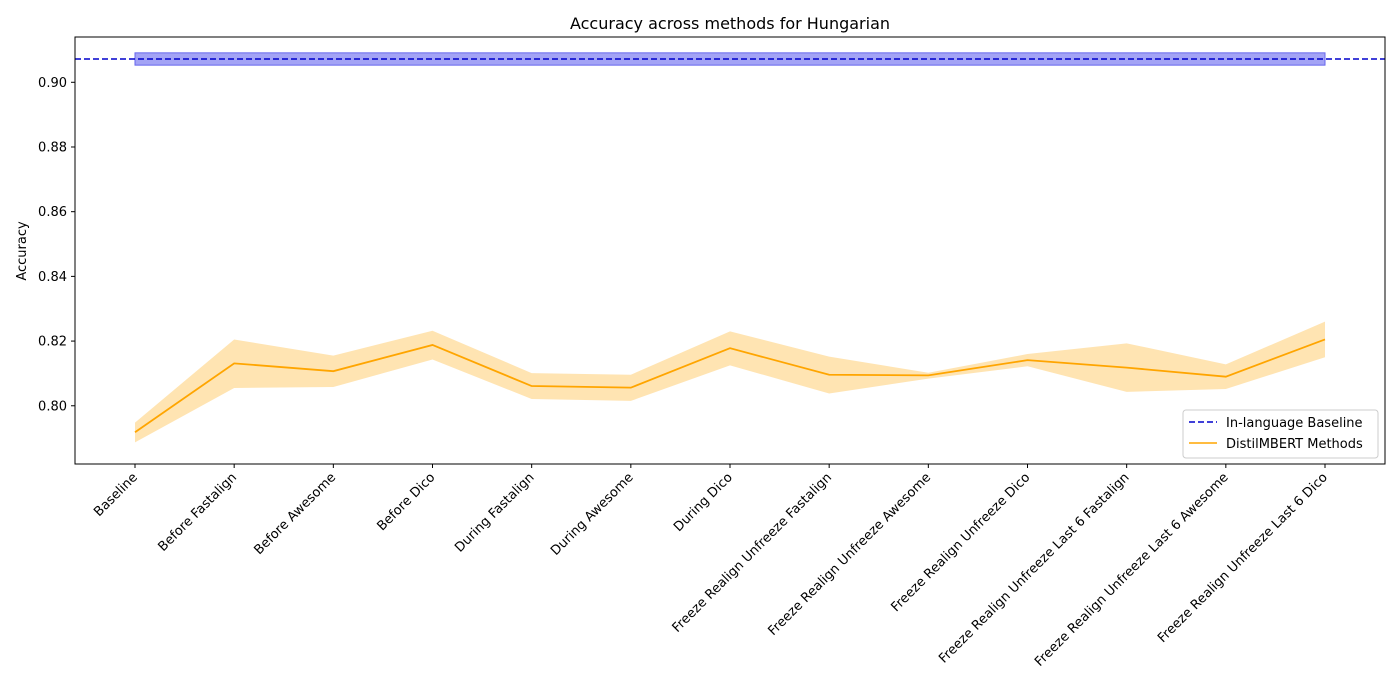 Image resolution: width=1400 pixels, height=700 pixels. Describe the element at coordinates (592, 514) in the screenshot. I see `x-tick-label: During Awesome` at that location.